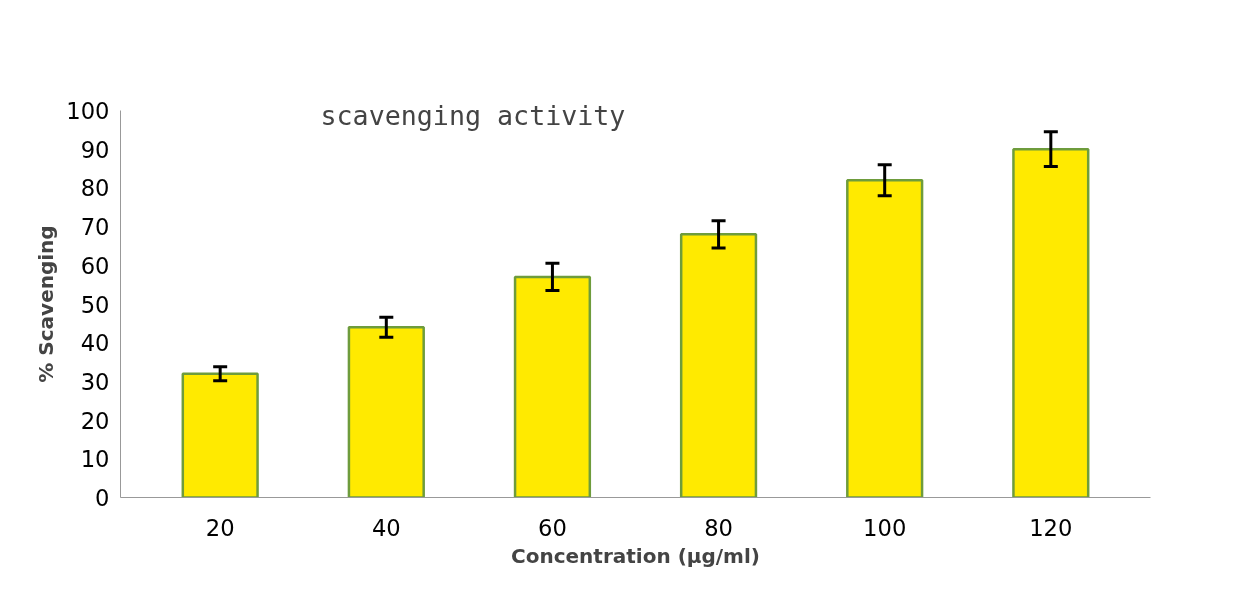 The image size is (1240, 598). I want to click on y-tick-label: 40, so click(95, 343).